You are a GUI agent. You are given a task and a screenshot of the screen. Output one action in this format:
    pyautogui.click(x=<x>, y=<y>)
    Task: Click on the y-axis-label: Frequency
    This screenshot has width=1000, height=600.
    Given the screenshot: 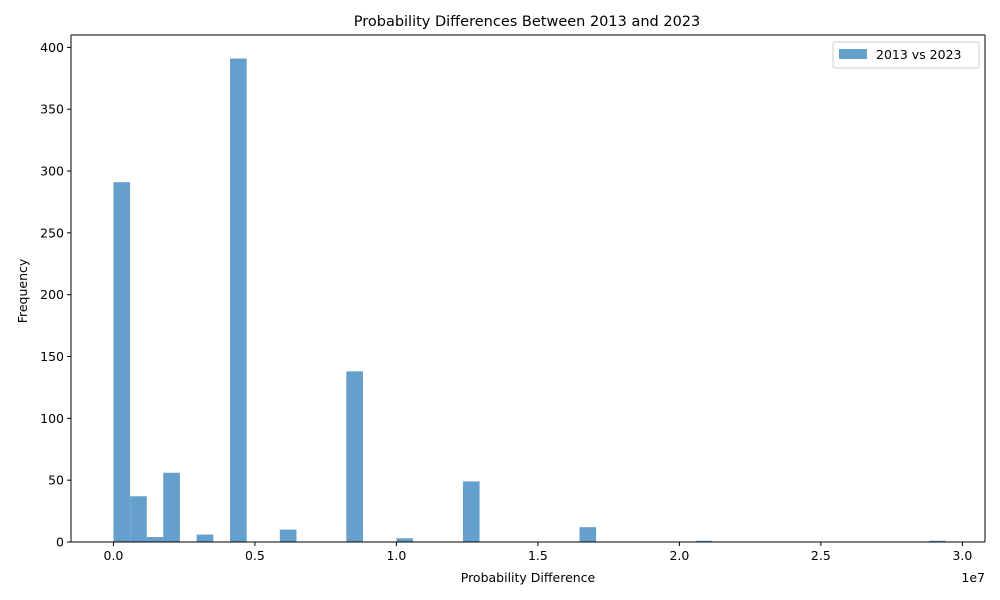 What is the action you would take?
    pyautogui.click(x=22, y=290)
    